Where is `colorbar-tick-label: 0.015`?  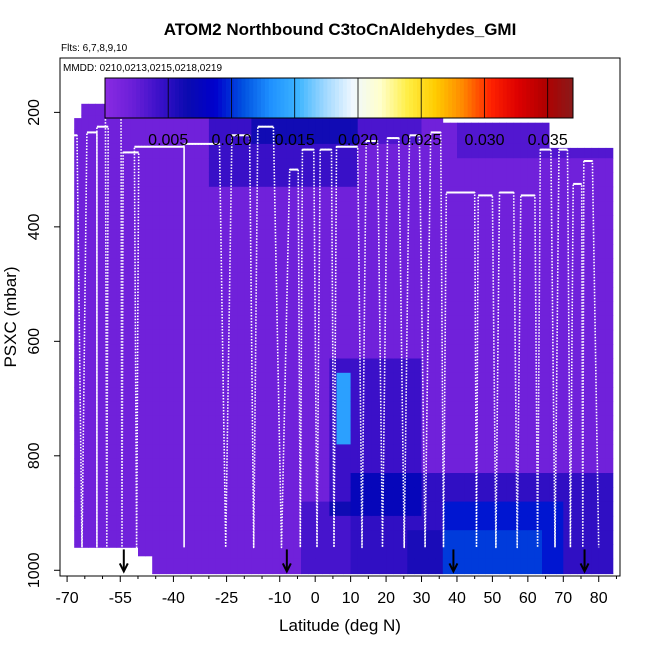 colorbar-tick-label: 0.015 is located at coordinates (295, 140).